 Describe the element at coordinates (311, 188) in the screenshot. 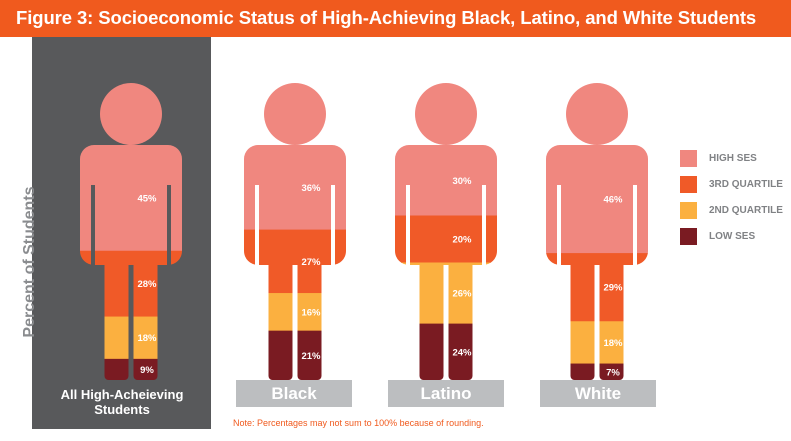

I see `data-label: 36%` at that location.